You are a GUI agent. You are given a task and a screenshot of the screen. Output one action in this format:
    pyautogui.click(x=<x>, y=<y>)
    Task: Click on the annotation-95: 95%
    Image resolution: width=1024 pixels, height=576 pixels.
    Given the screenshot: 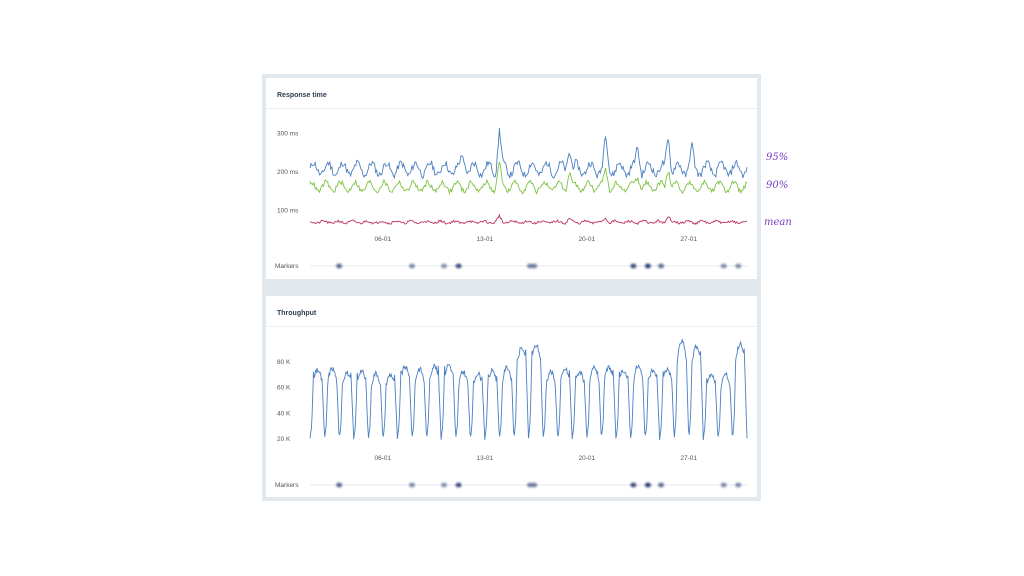 What is the action you would take?
    pyautogui.click(x=777, y=157)
    